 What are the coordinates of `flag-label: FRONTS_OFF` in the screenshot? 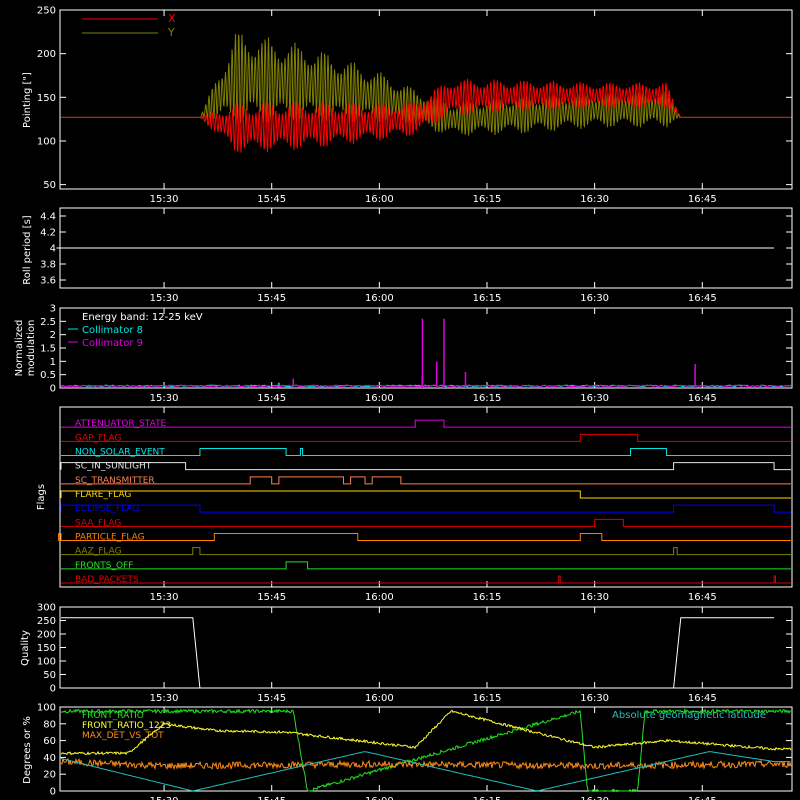 It's located at (104, 566).